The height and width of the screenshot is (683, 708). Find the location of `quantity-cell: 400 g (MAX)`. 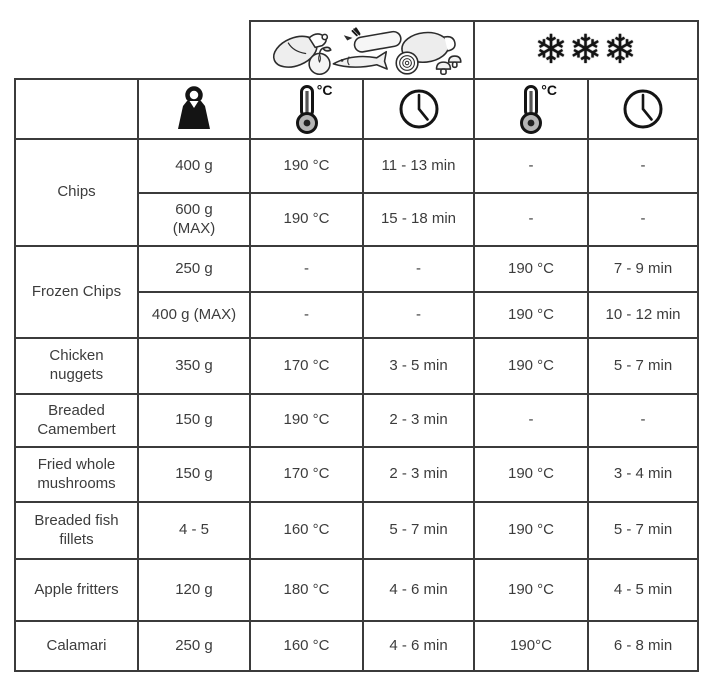

quantity-cell: 400 g (MAX) is located at coordinates (194, 315).